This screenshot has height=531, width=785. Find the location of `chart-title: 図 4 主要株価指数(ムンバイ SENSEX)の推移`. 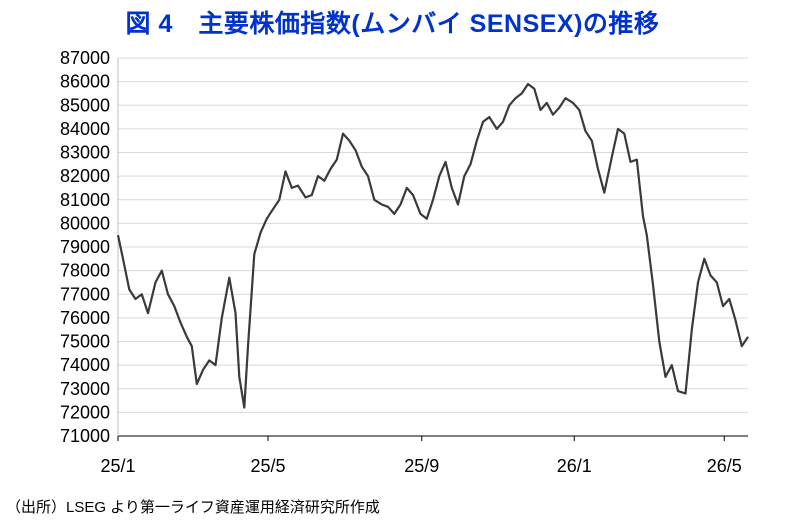

chart-title: 図 4 主要株価指数(ムンバイ SENSEX)の推移 is located at coordinates (392, 24).